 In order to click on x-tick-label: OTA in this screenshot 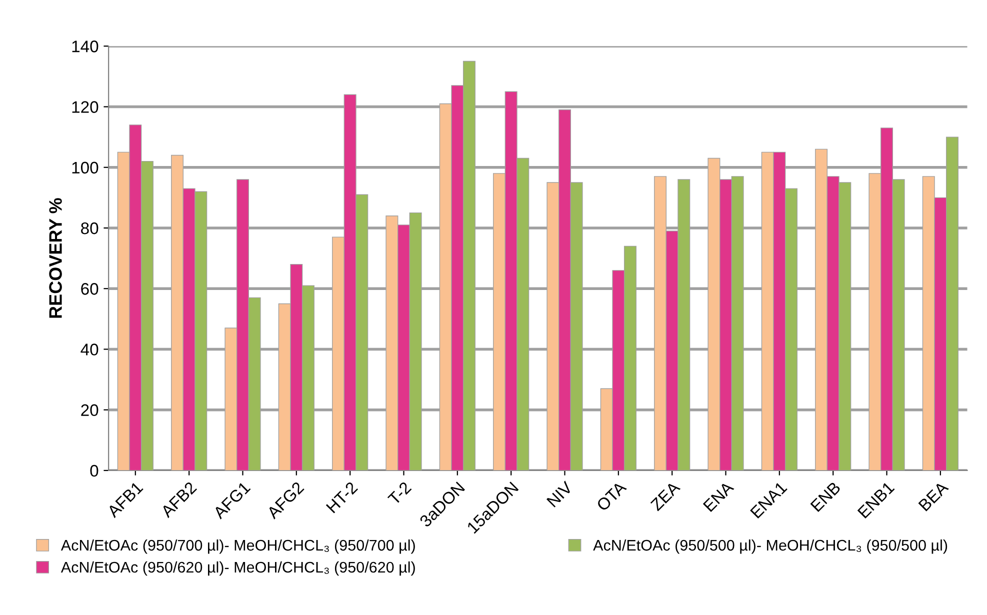, I will do `click(612, 496)`.